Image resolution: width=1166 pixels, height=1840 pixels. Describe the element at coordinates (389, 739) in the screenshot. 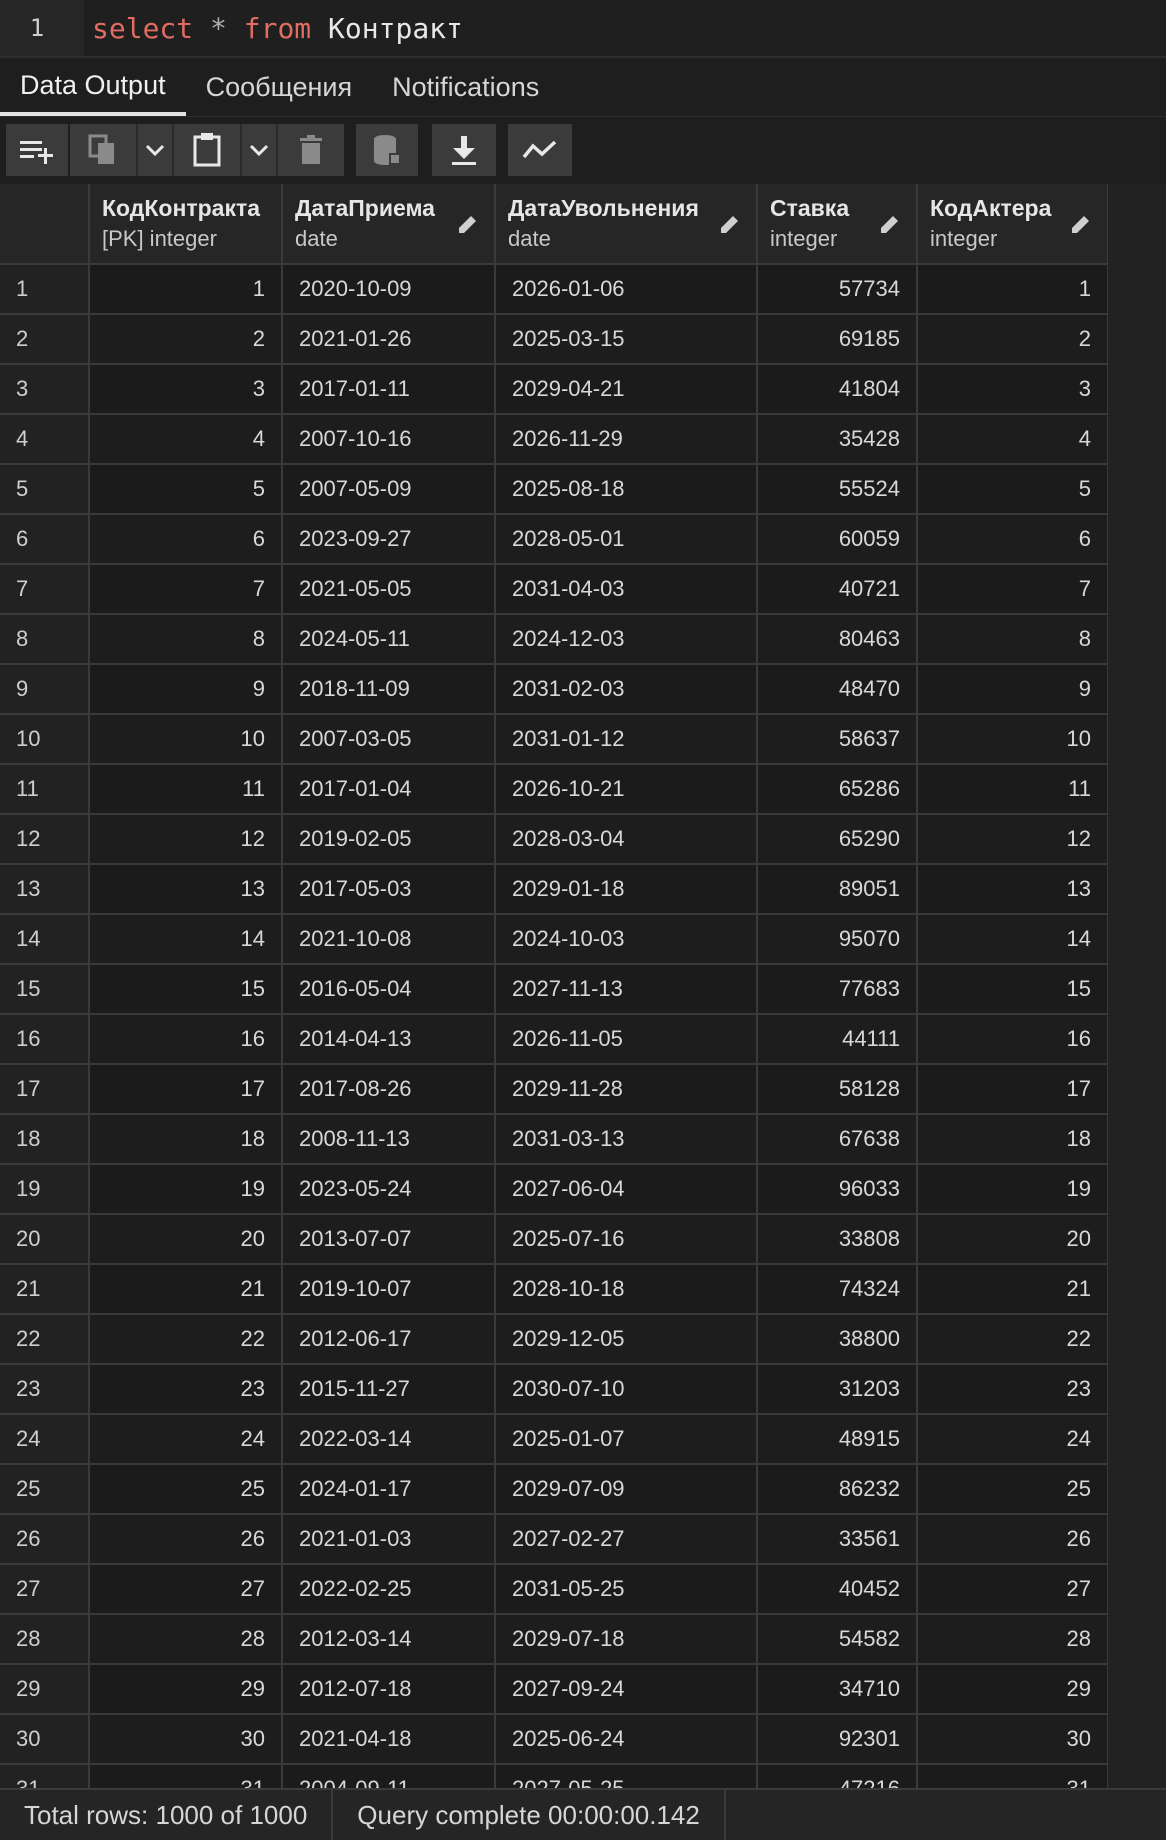

I see `table-cell: 2007-03-05` at that location.